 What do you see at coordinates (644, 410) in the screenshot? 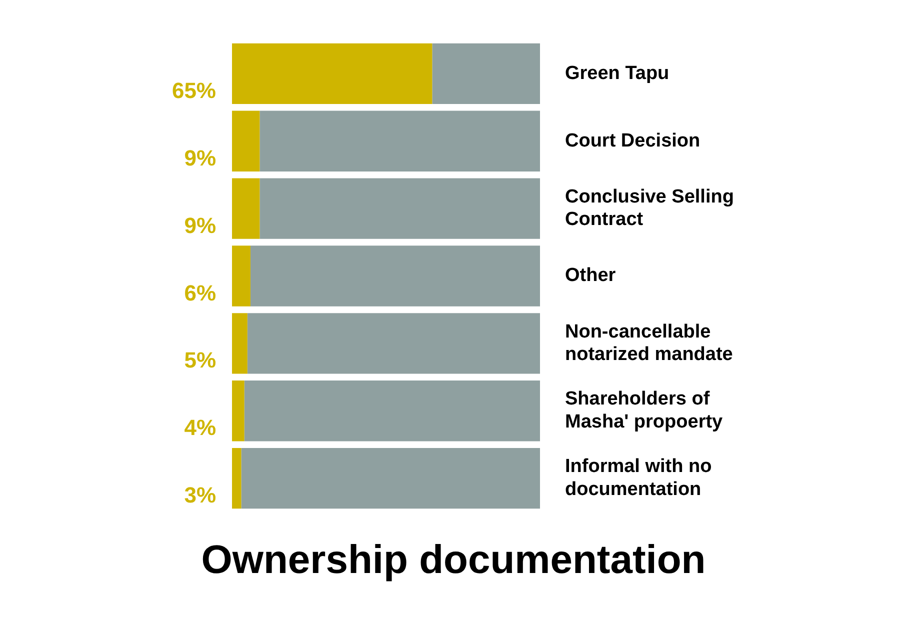
I see `y-tick-label: Shareholders of Masha' propoerty` at bounding box center [644, 410].